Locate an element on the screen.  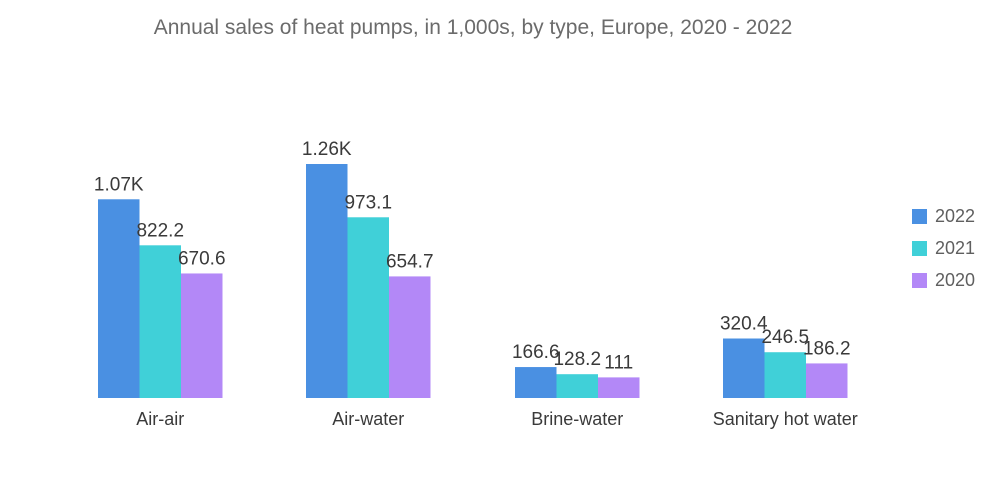
bar-air-air-2022 is located at coordinates (119, 298).